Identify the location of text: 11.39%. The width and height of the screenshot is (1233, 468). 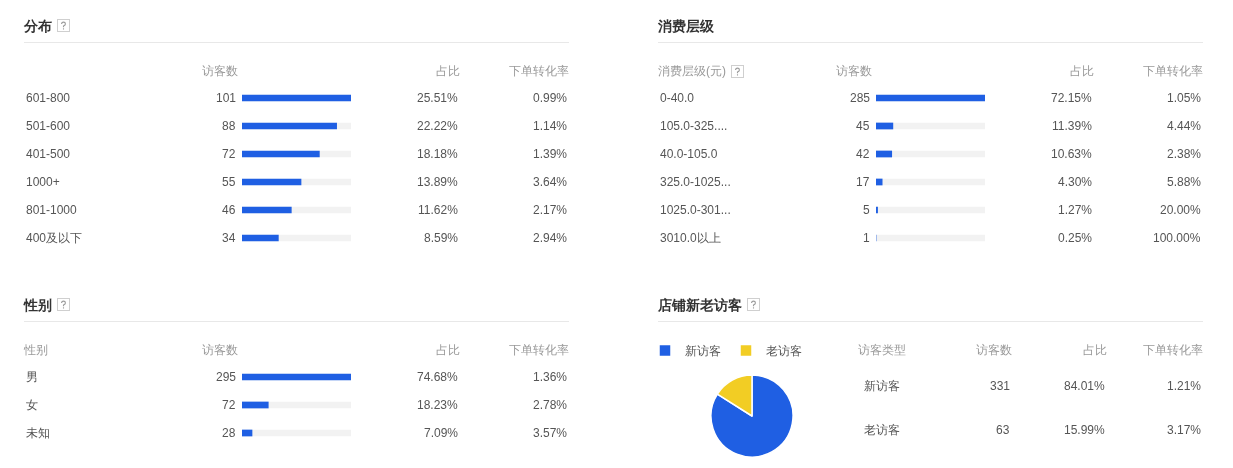
(1072, 126).